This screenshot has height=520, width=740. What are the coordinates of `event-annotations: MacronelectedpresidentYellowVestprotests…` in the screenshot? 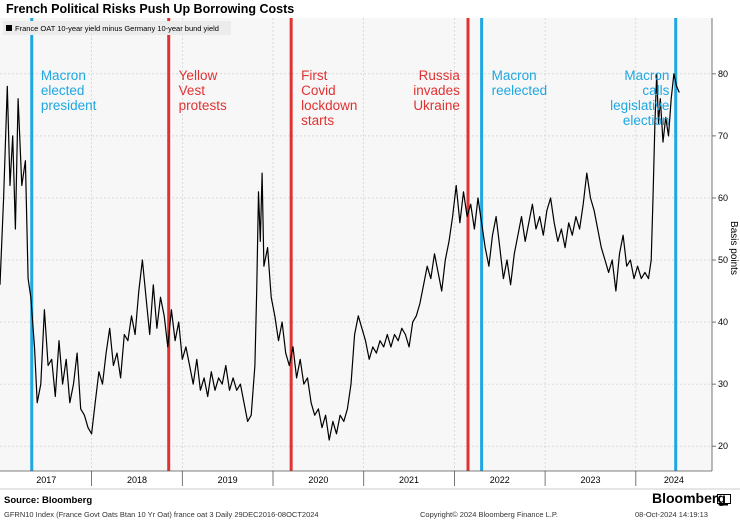 It's located at (355, 98).